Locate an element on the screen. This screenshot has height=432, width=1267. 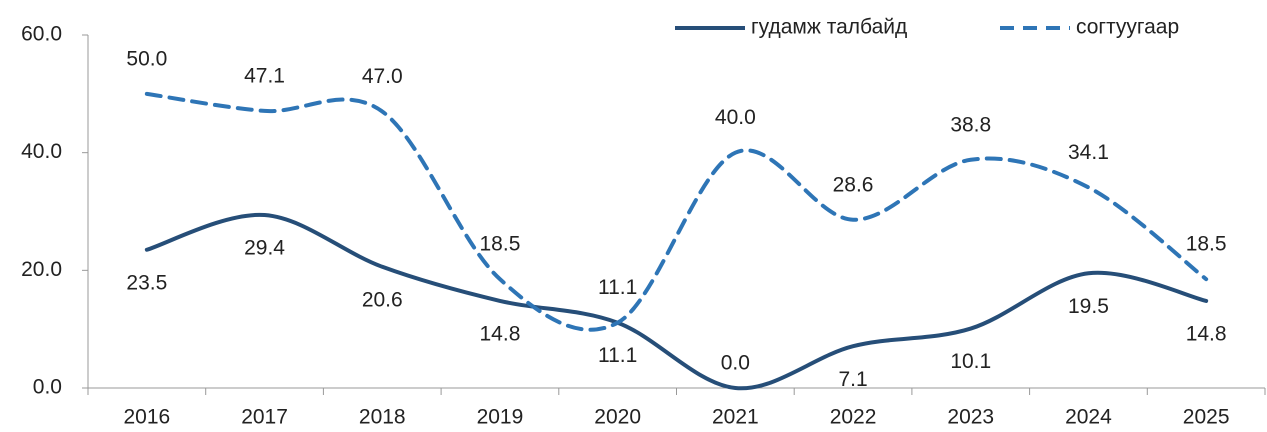
data-label: 19.5 is located at coordinates (1088, 306).